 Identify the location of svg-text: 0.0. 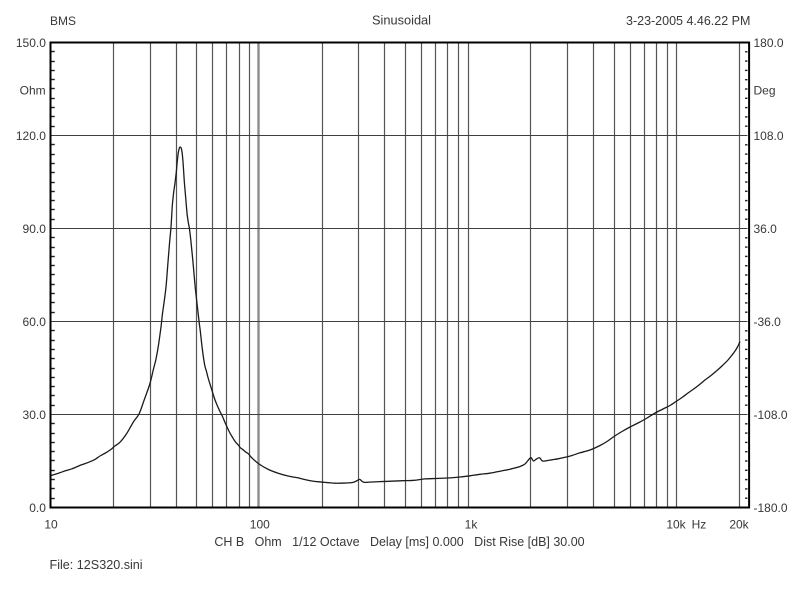
(37, 508).